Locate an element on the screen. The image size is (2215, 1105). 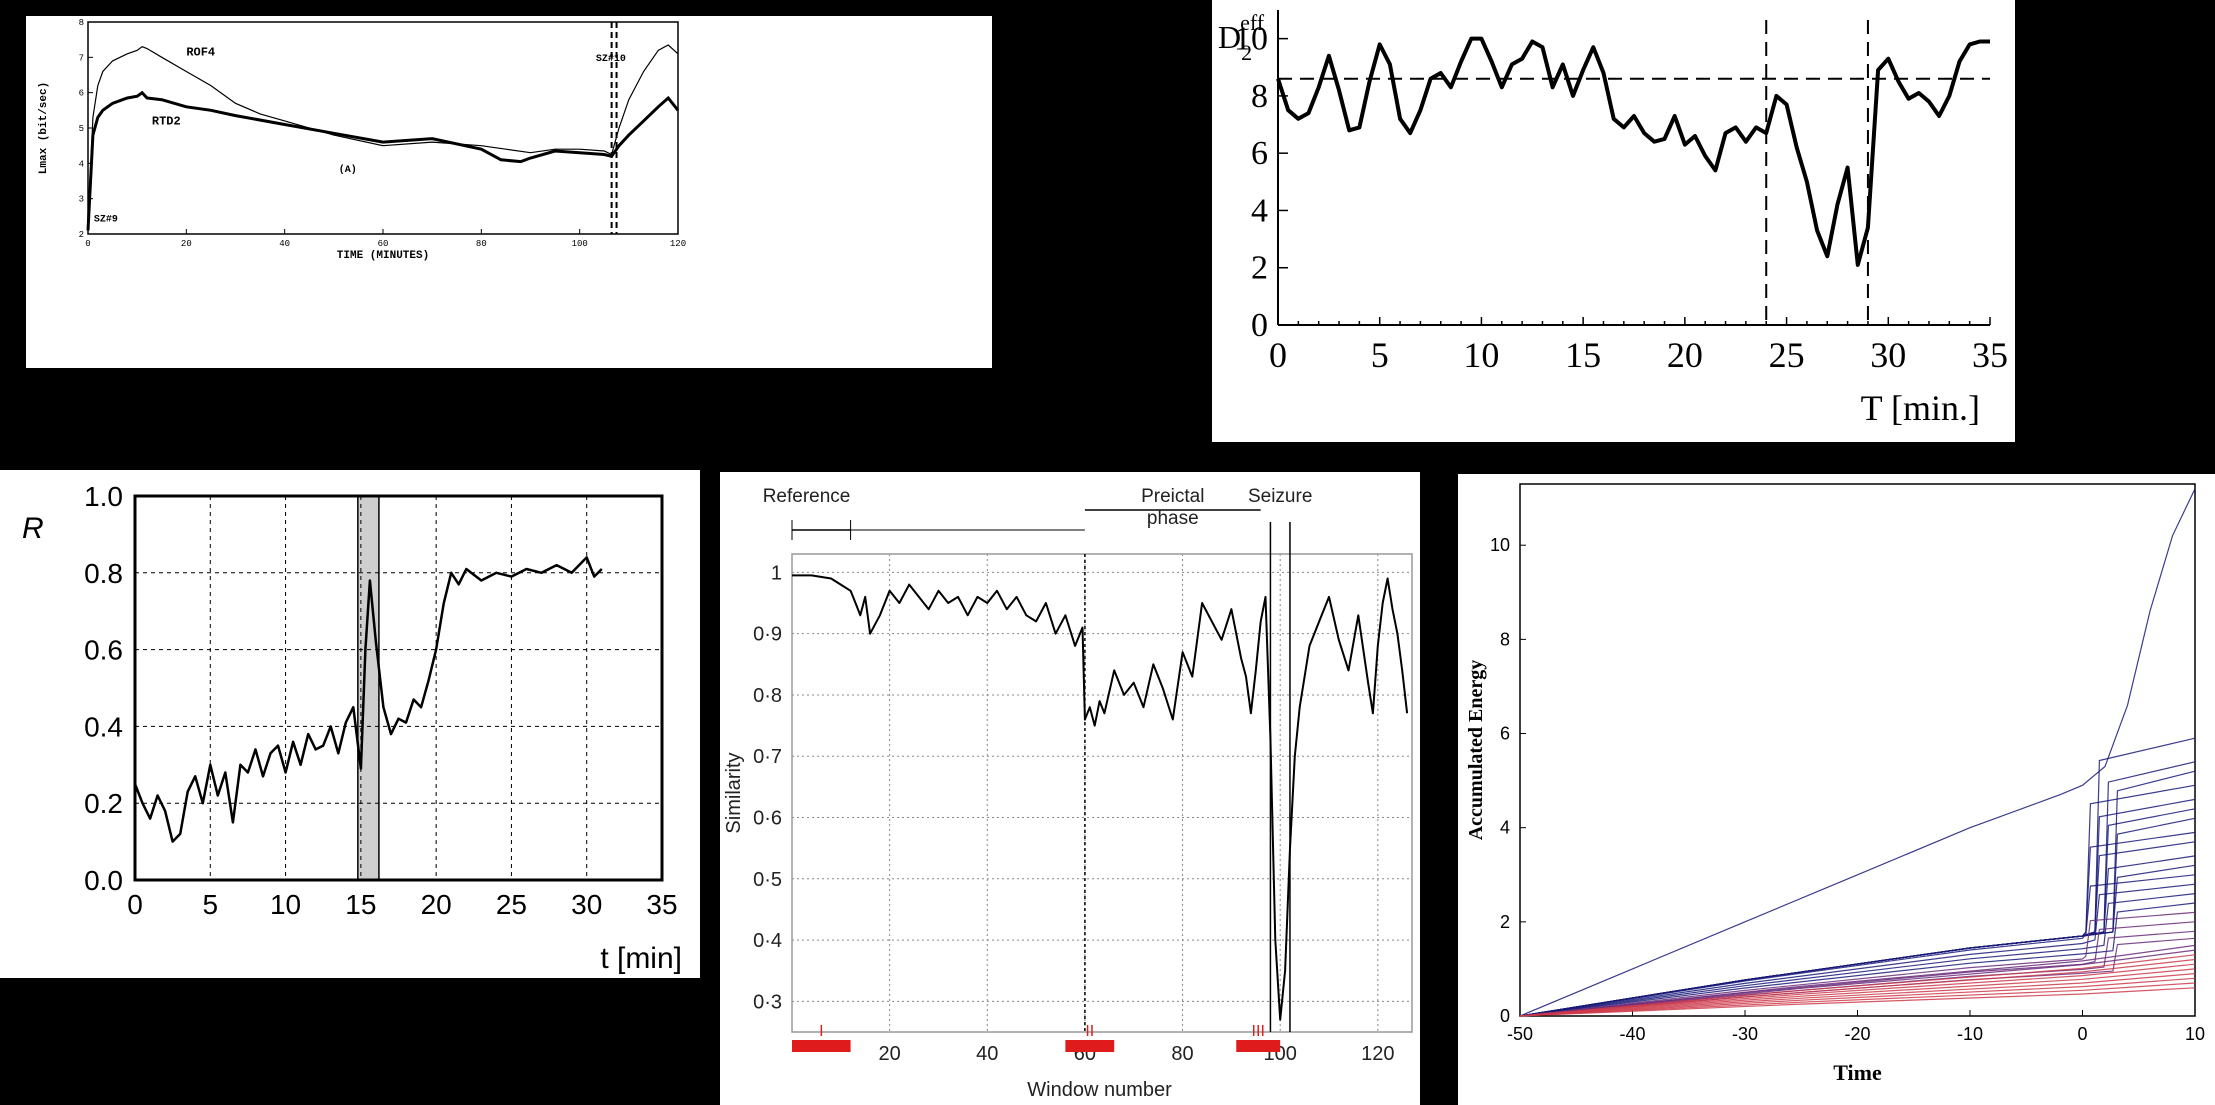
y-tick-label: 0·6 is located at coordinates (767, 819).